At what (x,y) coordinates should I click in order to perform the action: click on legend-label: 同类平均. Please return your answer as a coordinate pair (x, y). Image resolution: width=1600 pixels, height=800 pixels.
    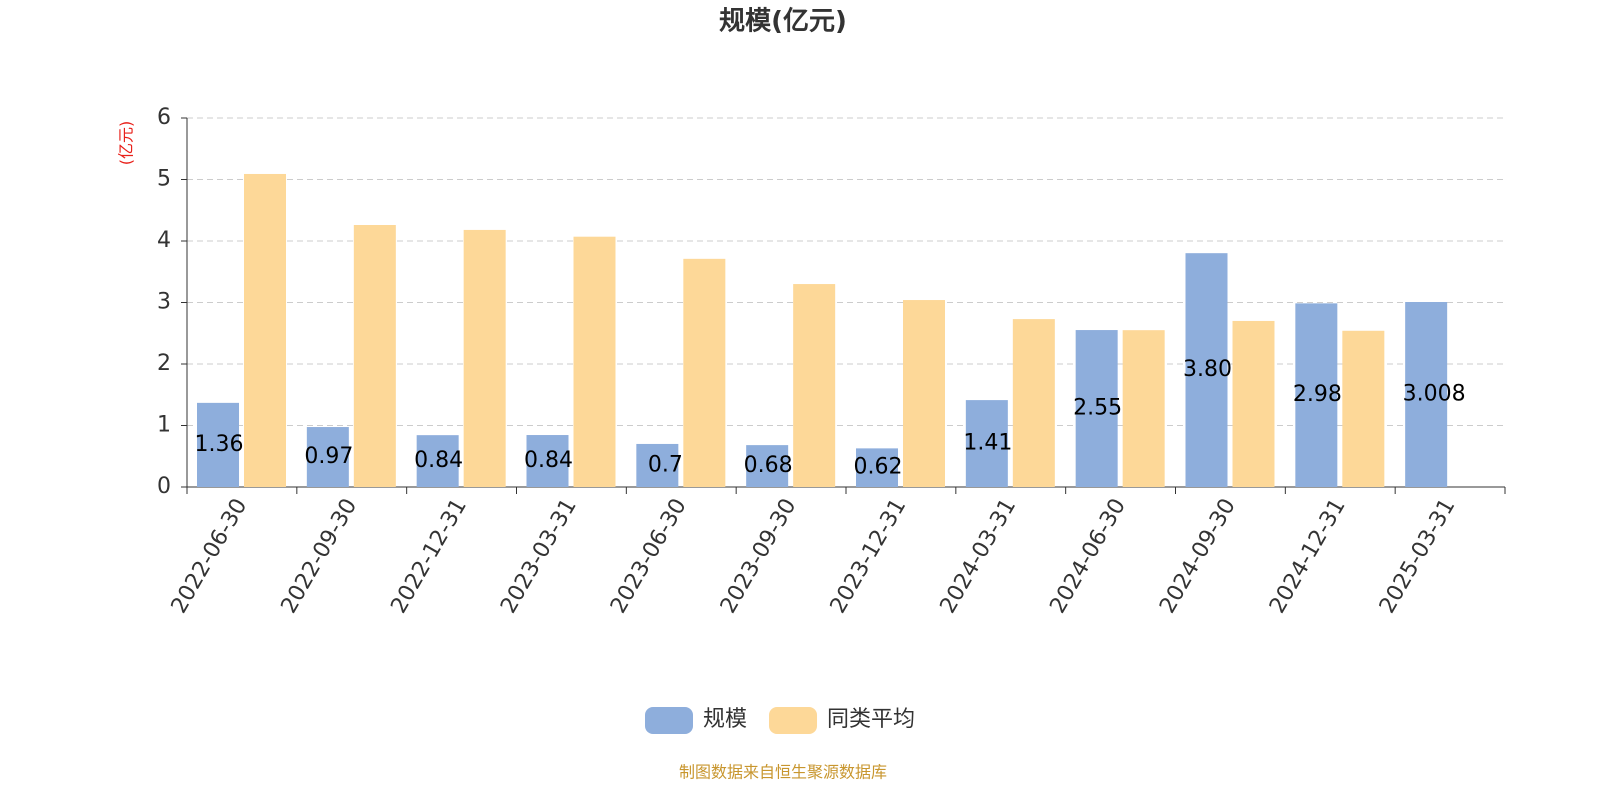
    Looking at the image, I should click on (871, 719).